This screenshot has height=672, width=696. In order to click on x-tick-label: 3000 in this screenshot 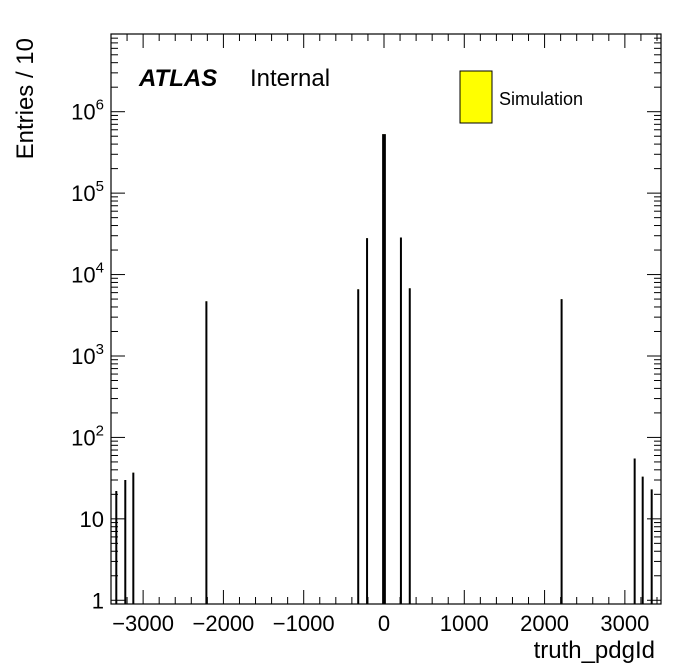, I will do `click(624, 623)`.